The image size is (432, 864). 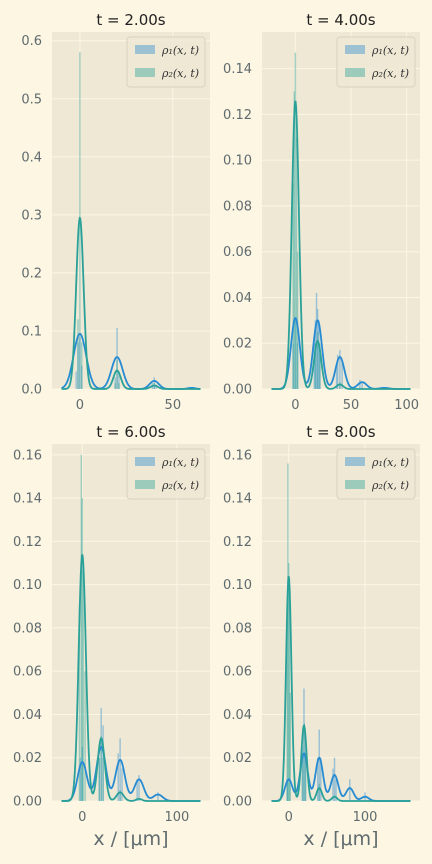 What do you see at coordinates (31, 99) in the screenshot?
I see `y-tick-label: 0.5` at bounding box center [31, 99].